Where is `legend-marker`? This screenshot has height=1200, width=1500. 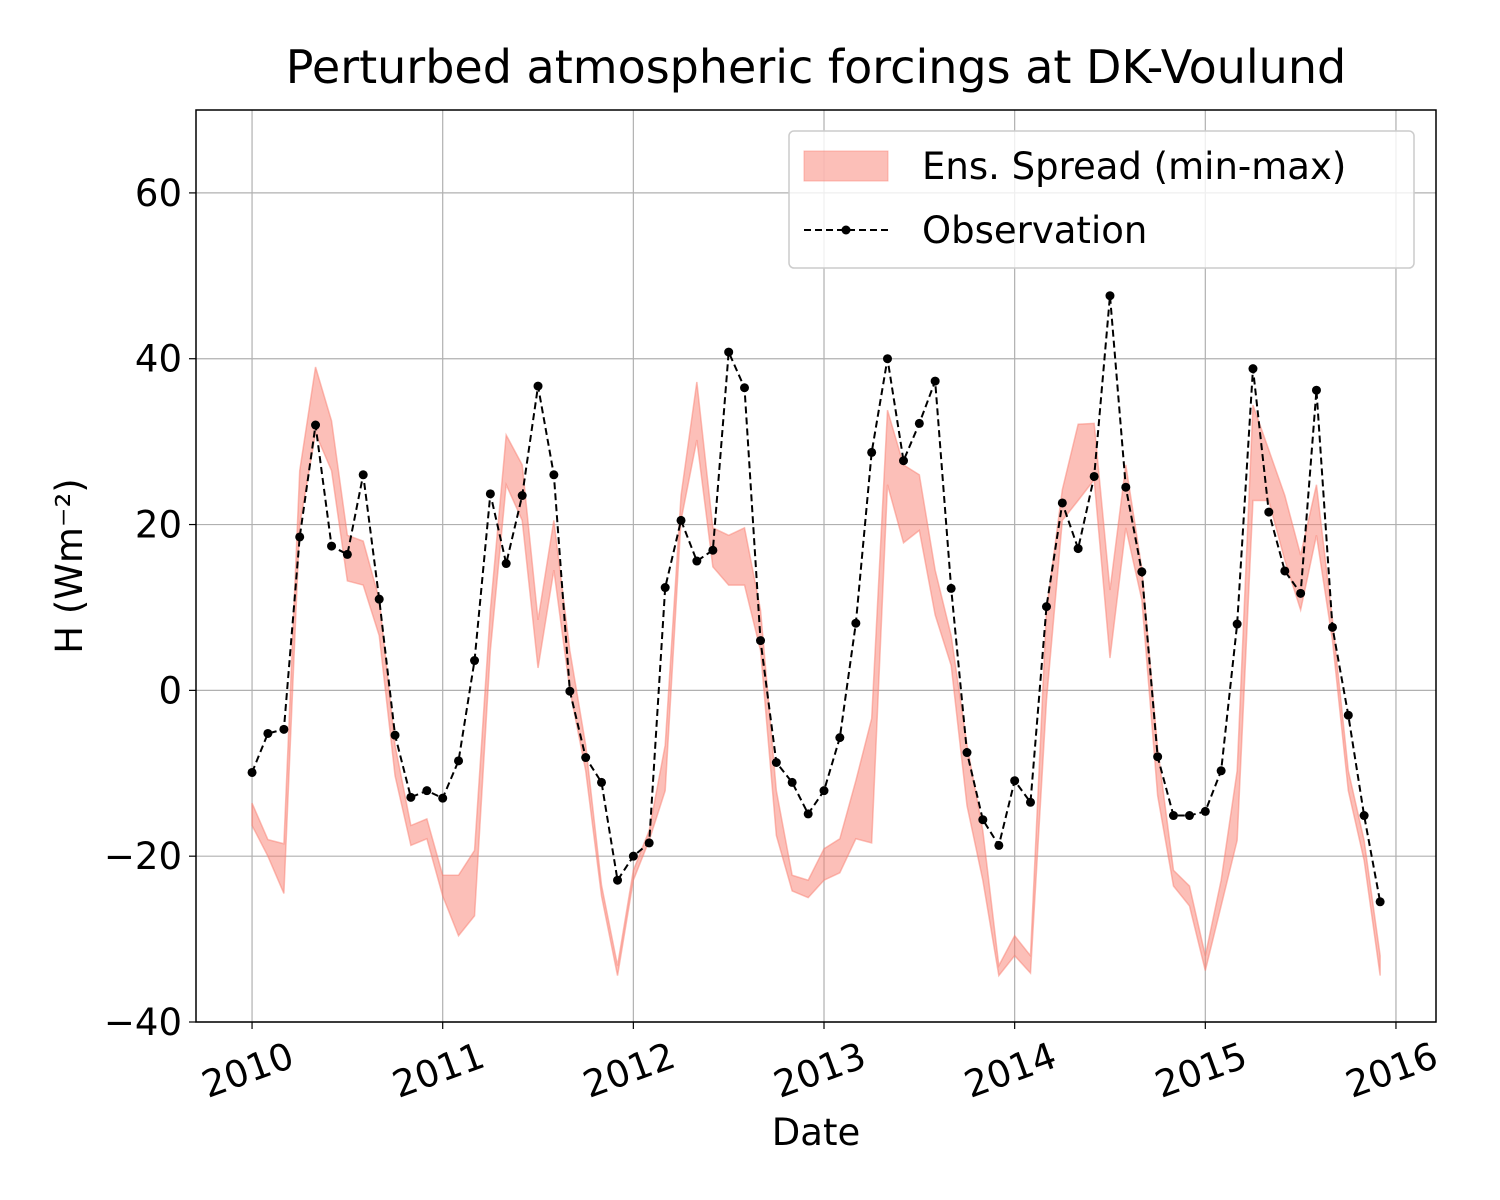 legend-marker is located at coordinates (846, 230).